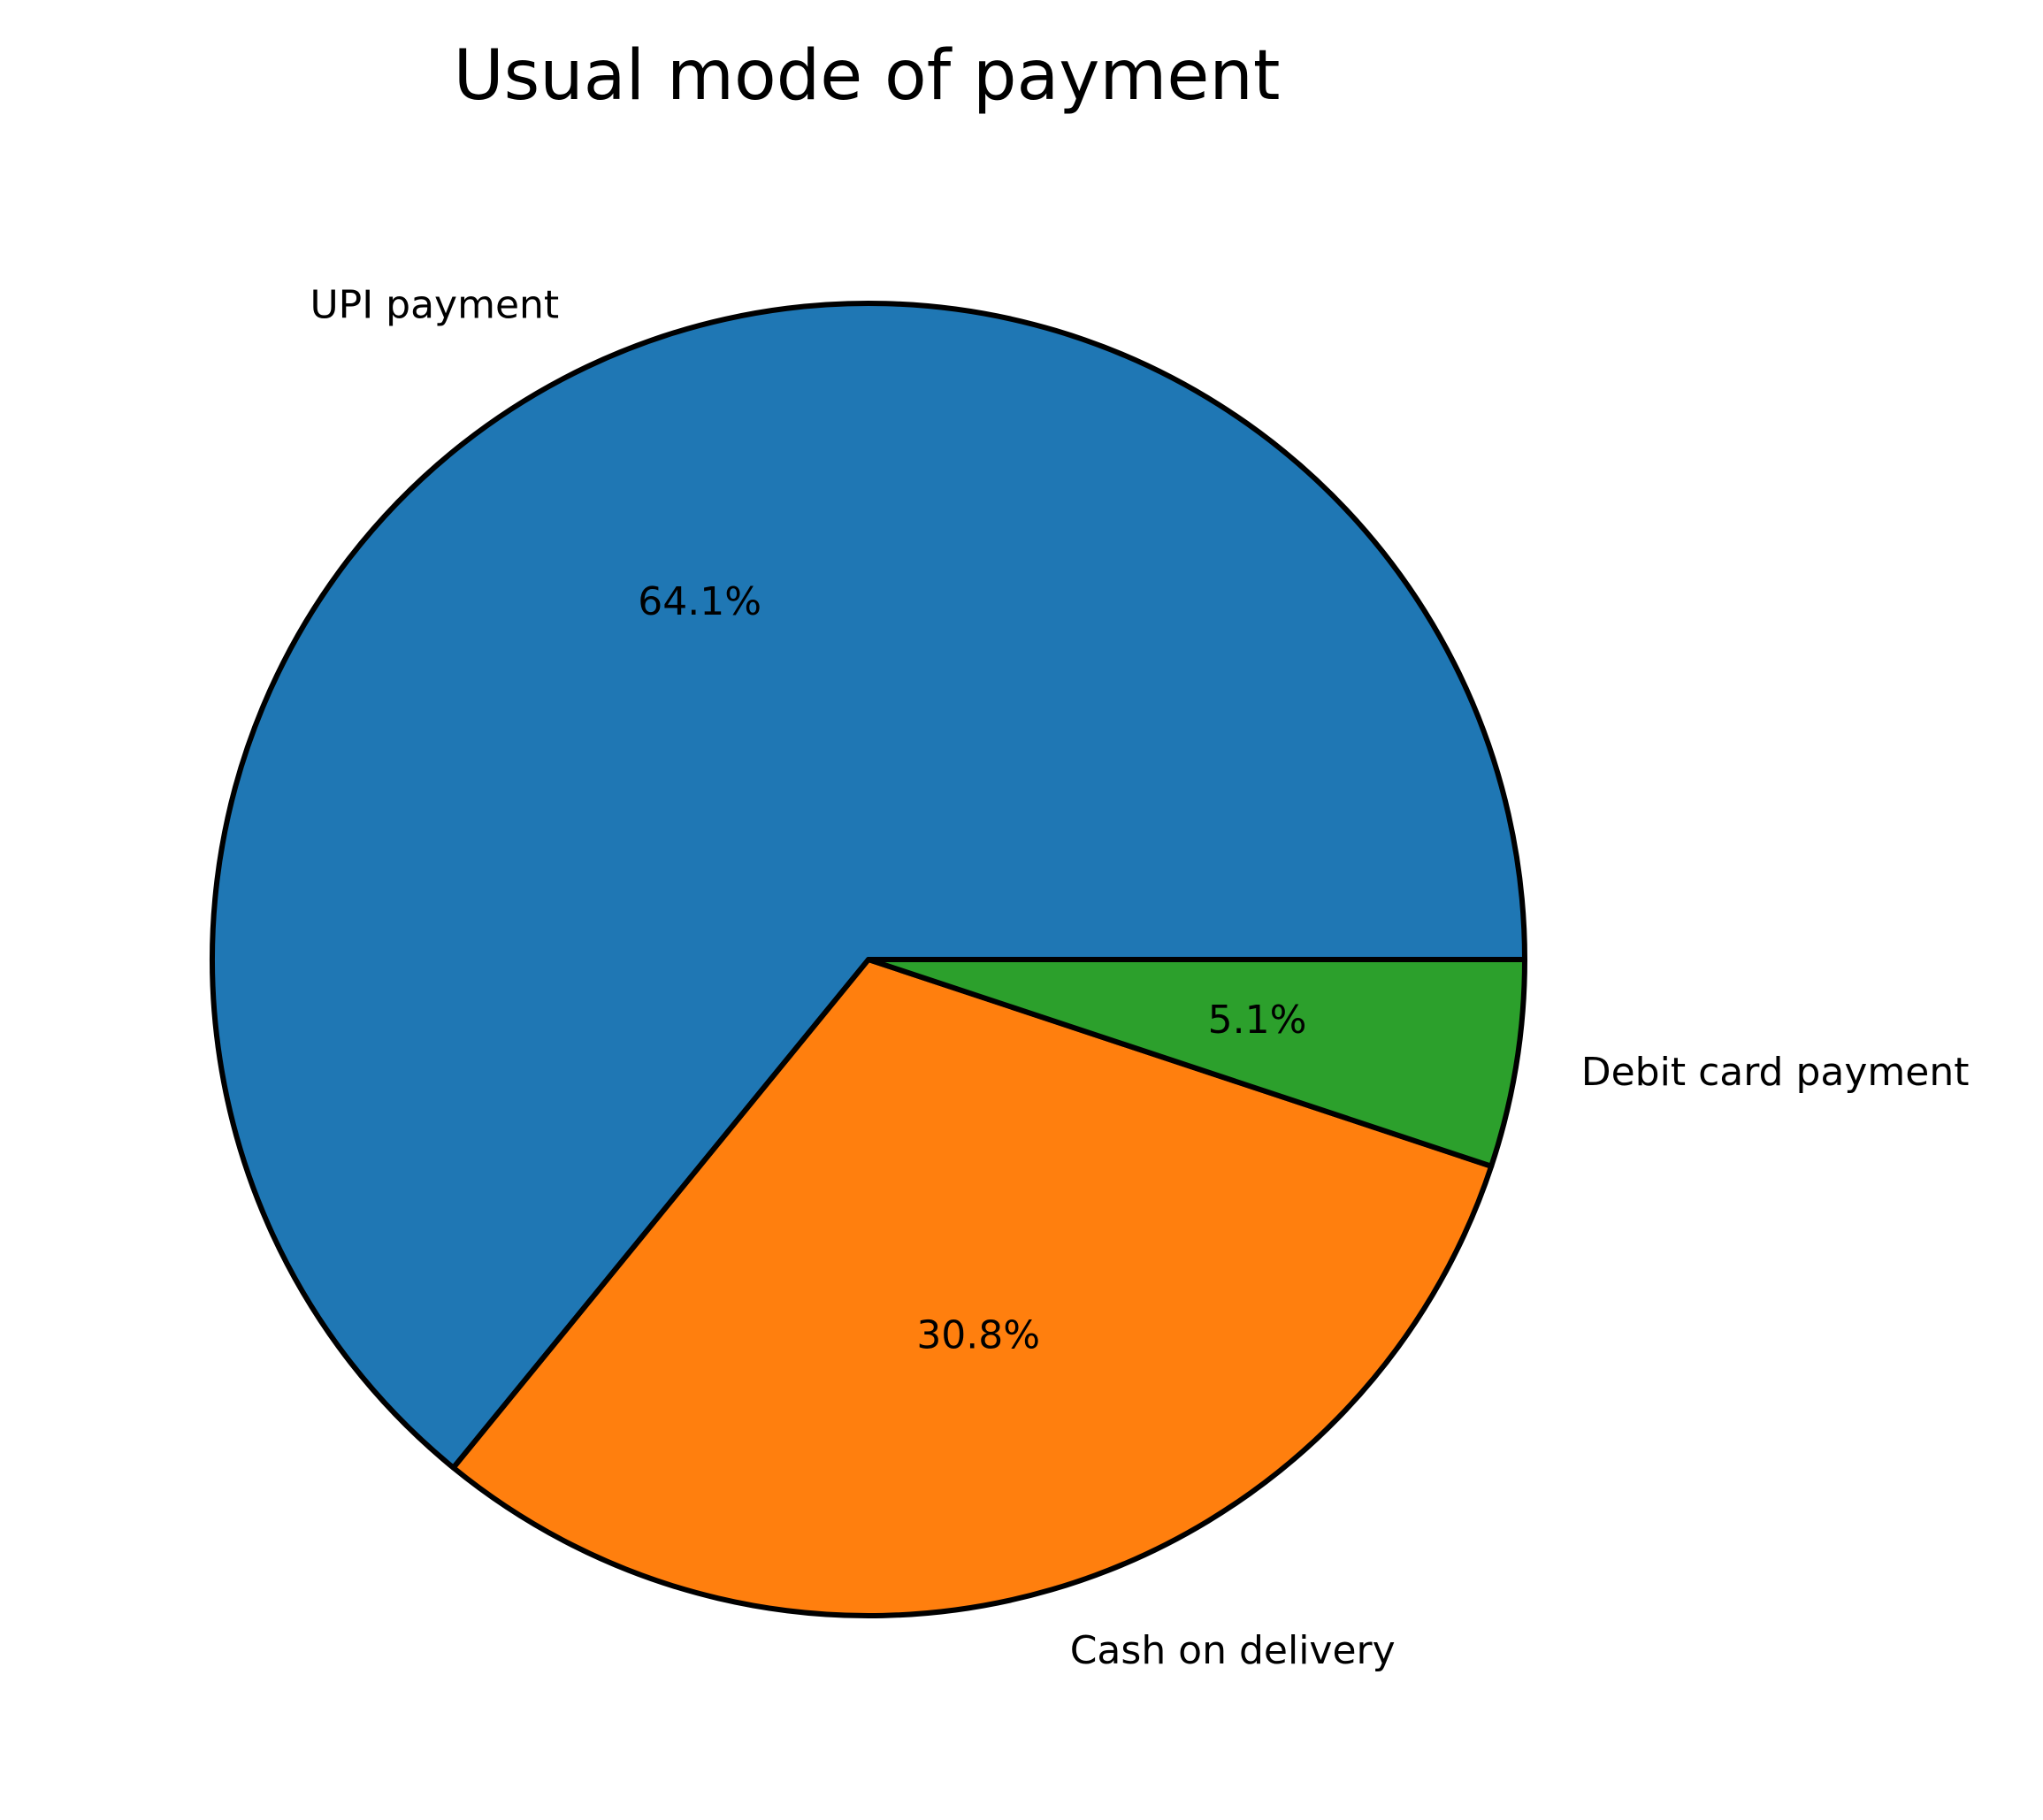  Describe the element at coordinates (1775, 1072) in the screenshot. I see `slice-label-debit-card-payment: Debit card payment` at that location.